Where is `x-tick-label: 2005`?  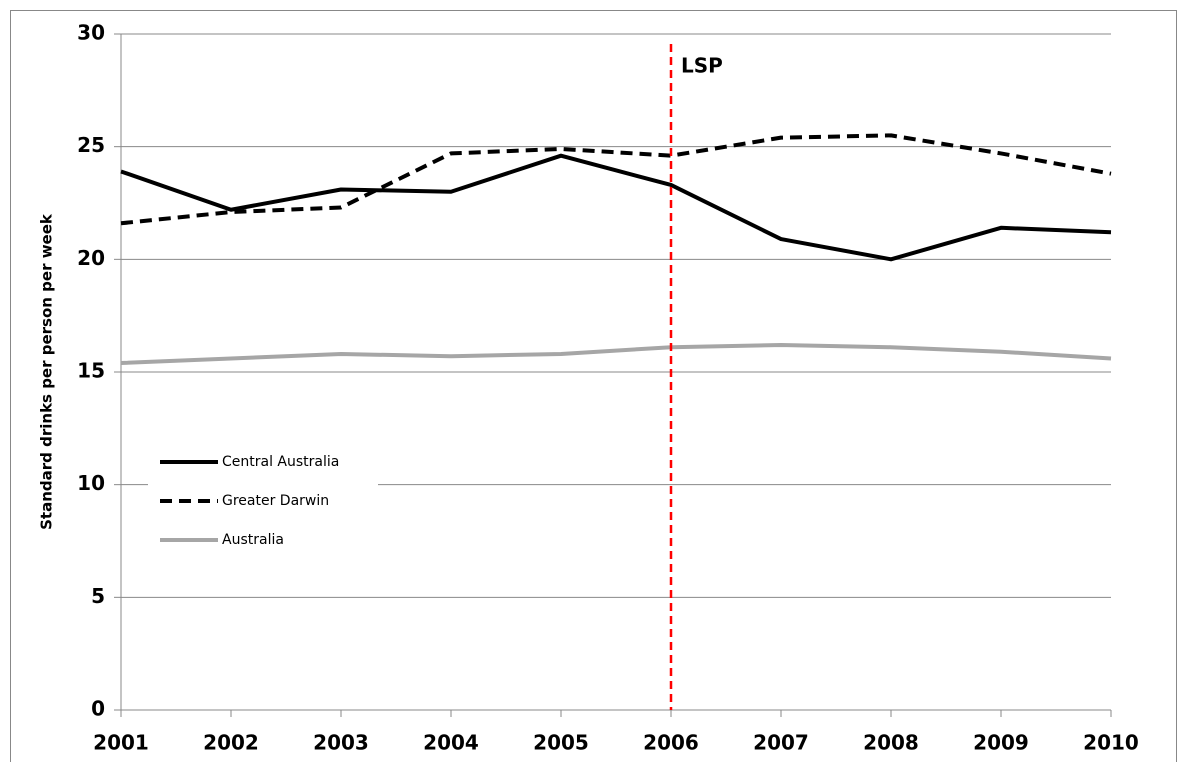 x-tick-label: 2005 is located at coordinates (561, 743).